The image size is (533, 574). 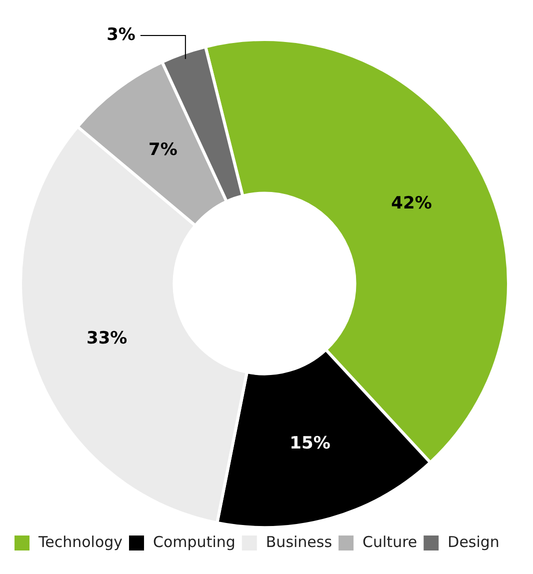 What do you see at coordinates (163, 150) in the screenshot?
I see `data-label: 7%` at bounding box center [163, 150].